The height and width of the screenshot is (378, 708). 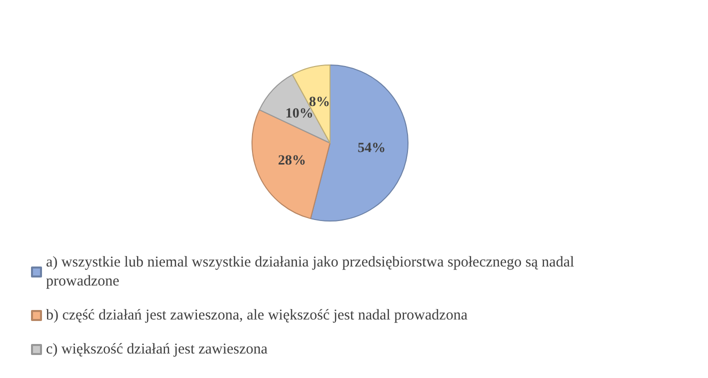 What do you see at coordinates (257, 316) in the screenshot?
I see `legend-label: b) część działań jest zawieszona, ale większość jest nadal prowadzona` at bounding box center [257, 316].